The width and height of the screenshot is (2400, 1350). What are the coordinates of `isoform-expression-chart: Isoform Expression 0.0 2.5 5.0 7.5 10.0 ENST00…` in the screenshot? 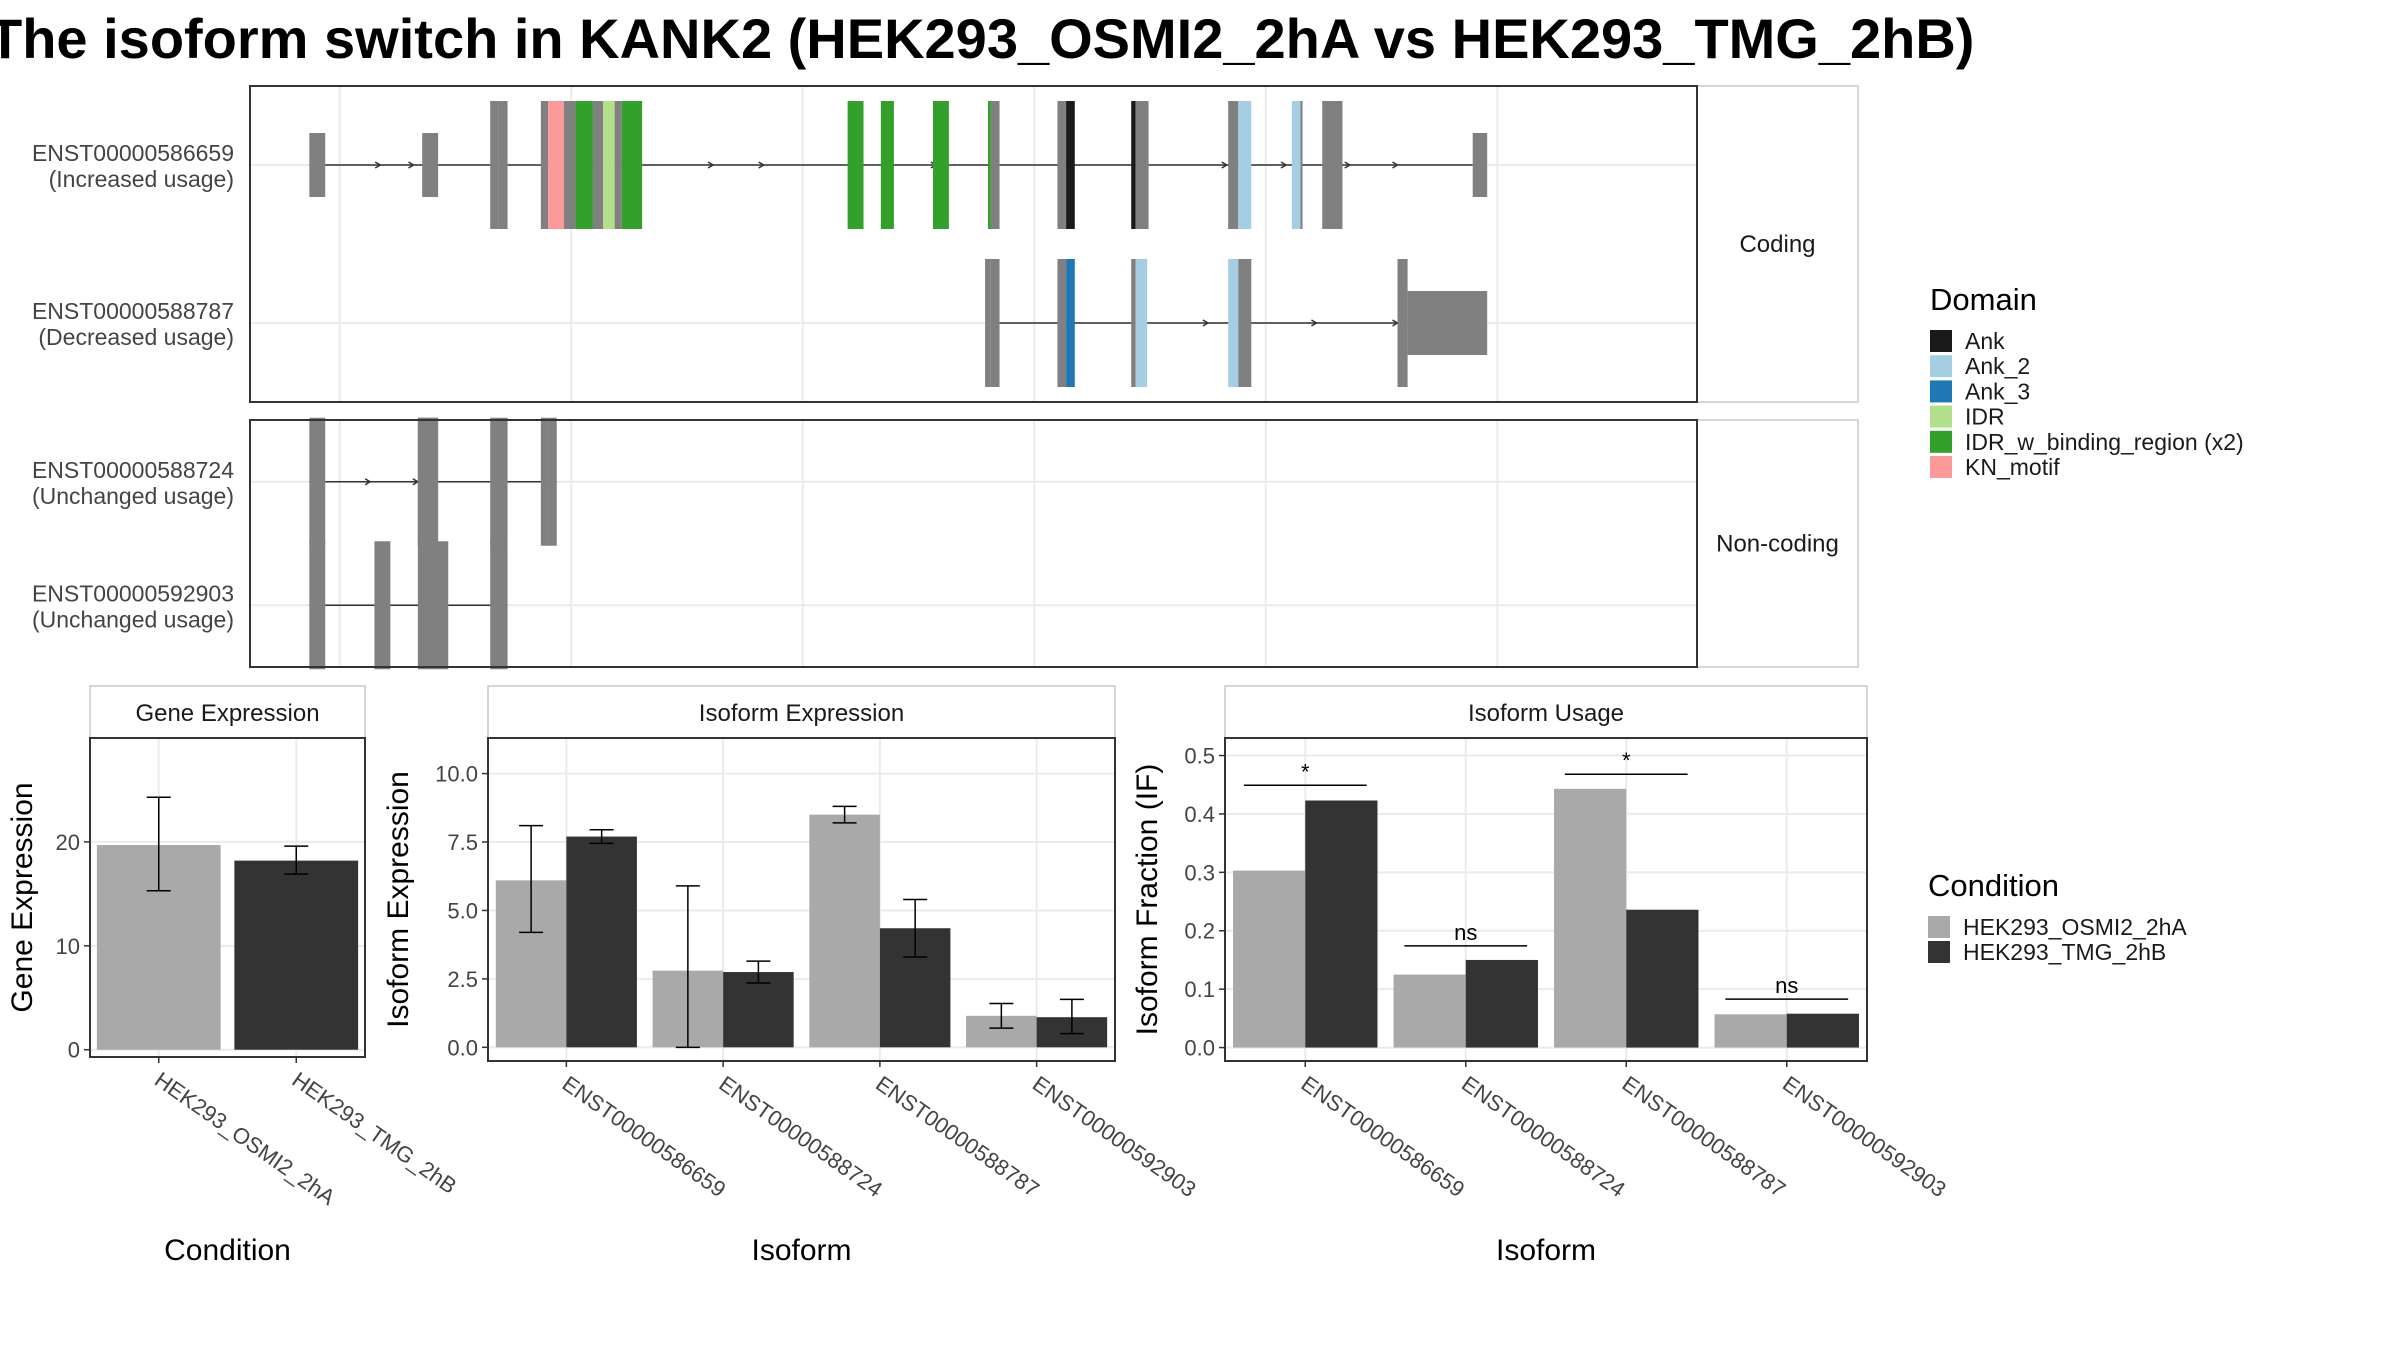 It's located at (791, 976).